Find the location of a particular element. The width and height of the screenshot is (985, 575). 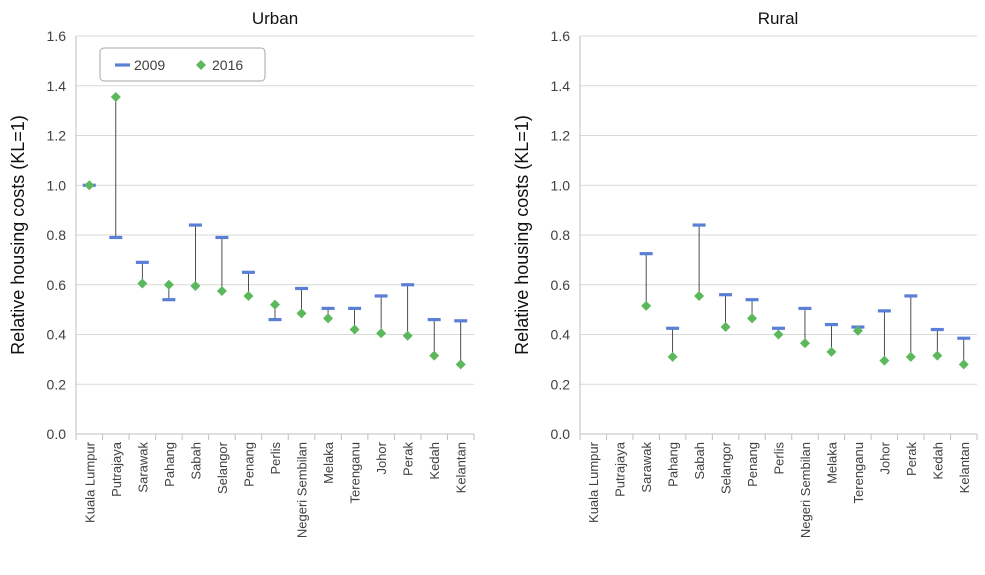

legend-2016-label: 2016 is located at coordinates (227, 65).